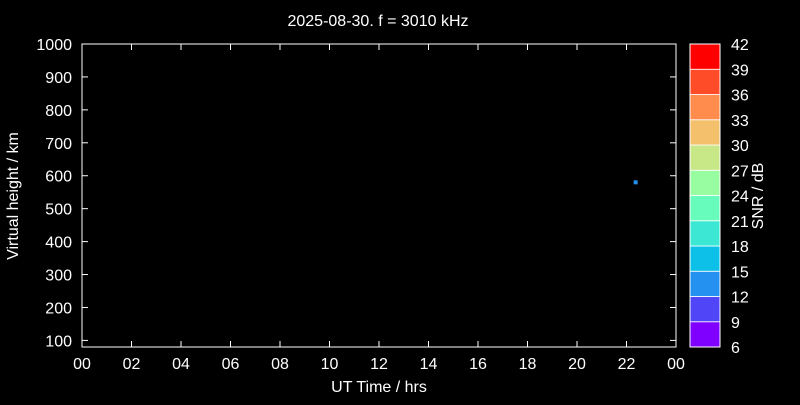 Image resolution: width=800 pixels, height=405 pixels. What do you see at coordinates (740, 45) in the screenshot?
I see `colorbar-tick-label: 42` at bounding box center [740, 45].